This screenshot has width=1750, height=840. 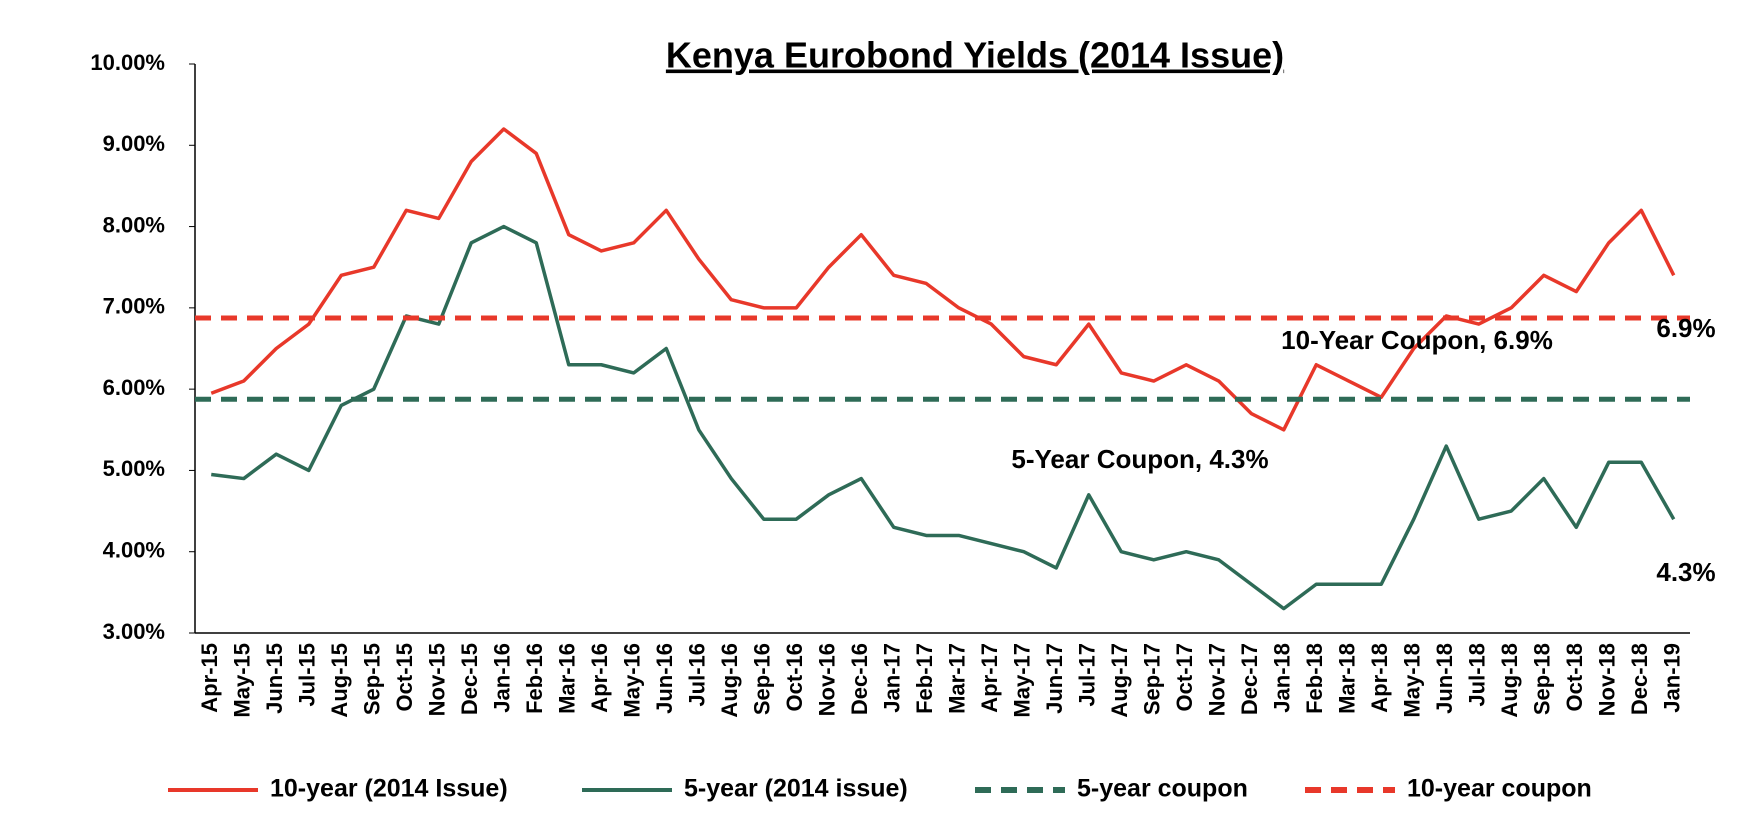 What do you see at coordinates (134, 306) in the screenshot?
I see `y-tick-label: 7.00%` at bounding box center [134, 306].